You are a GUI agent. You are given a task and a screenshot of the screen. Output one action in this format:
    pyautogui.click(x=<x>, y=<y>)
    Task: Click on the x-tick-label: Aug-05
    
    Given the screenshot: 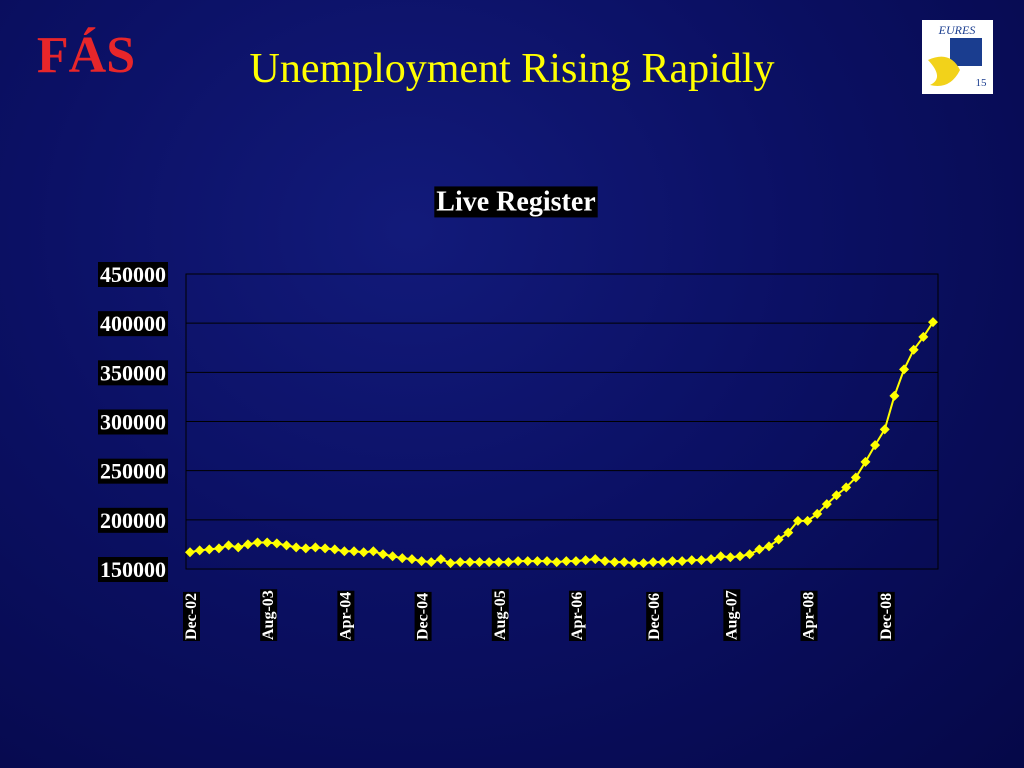 What is the action you would take?
    pyautogui.click(x=500, y=615)
    